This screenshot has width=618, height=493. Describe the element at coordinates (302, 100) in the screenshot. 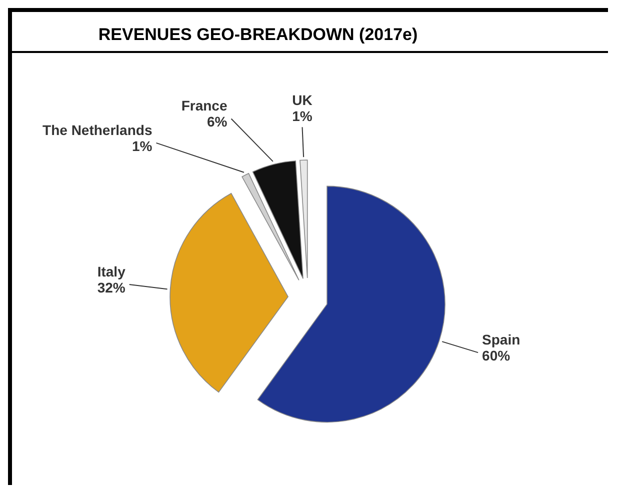

I see `slice-label: UK` at that location.